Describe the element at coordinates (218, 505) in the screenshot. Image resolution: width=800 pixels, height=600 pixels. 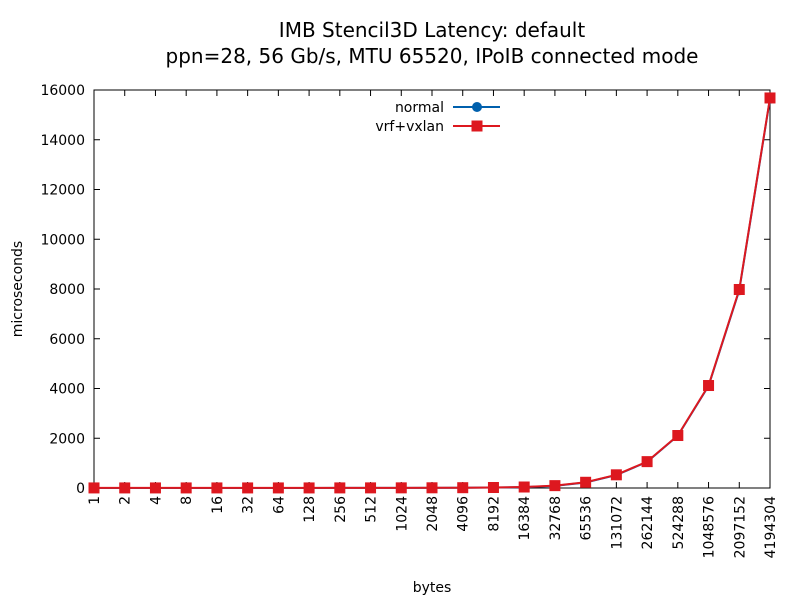
I see `x-tick-label: 16` at that location.